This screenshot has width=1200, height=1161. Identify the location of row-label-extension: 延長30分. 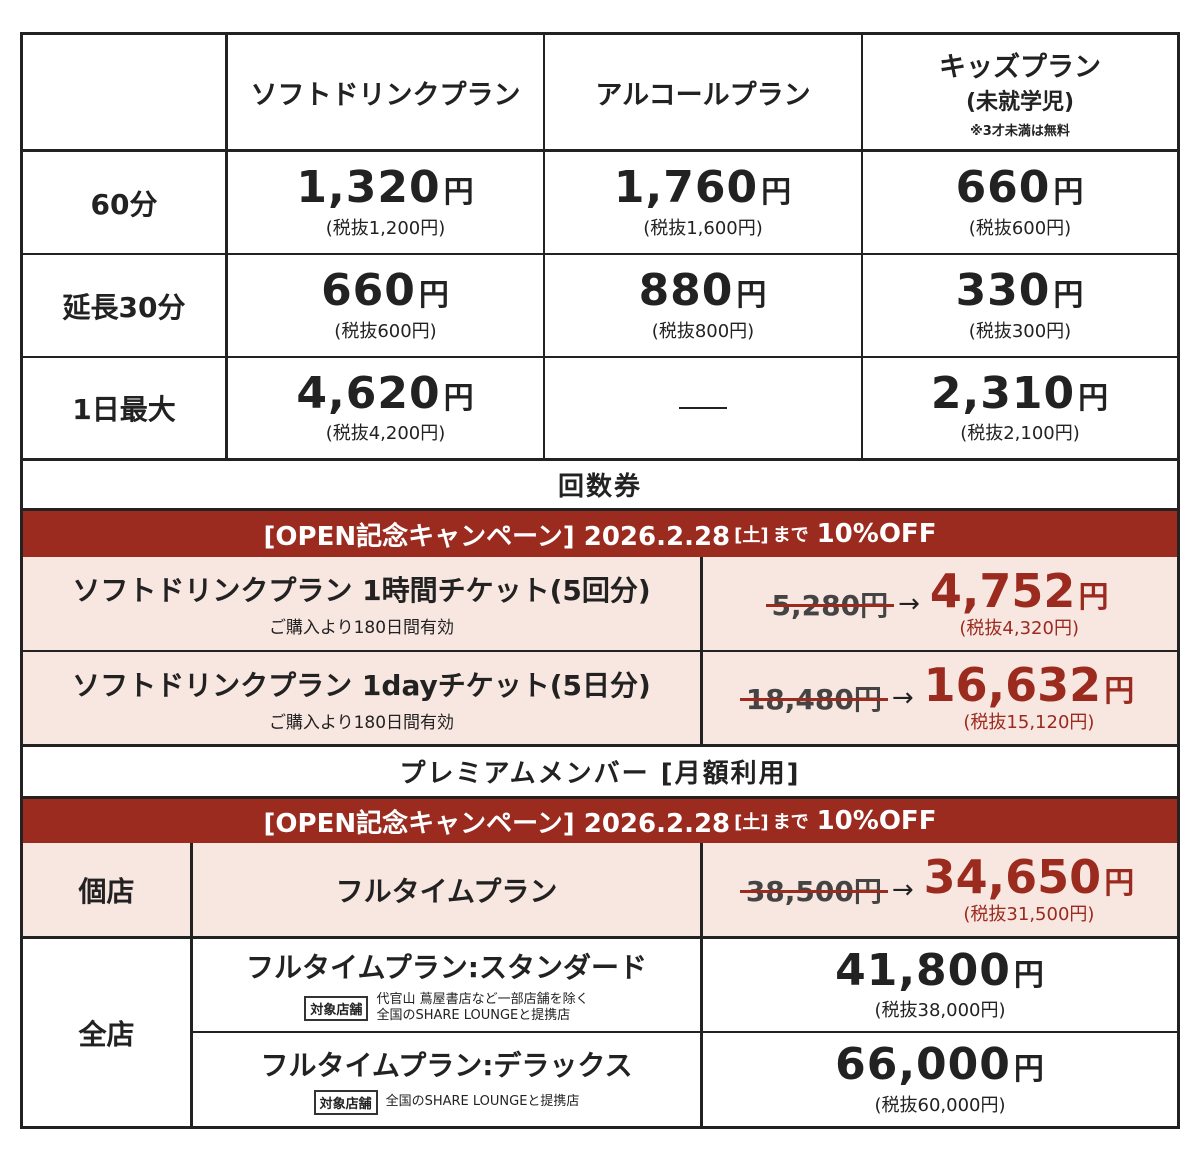
(125, 306).